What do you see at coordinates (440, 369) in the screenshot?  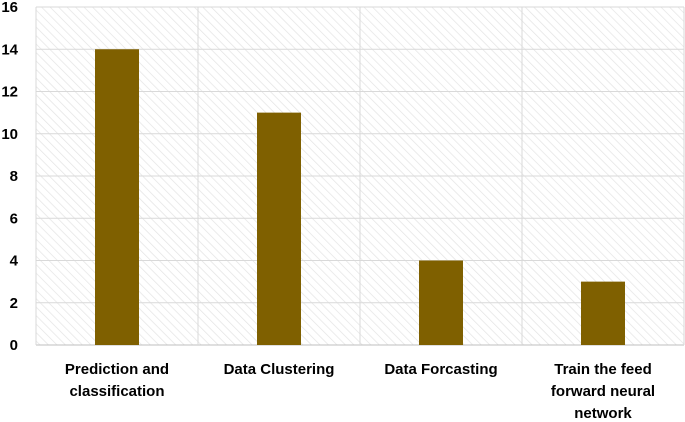 I see `x-category-label: Data Forcasting` at bounding box center [440, 369].